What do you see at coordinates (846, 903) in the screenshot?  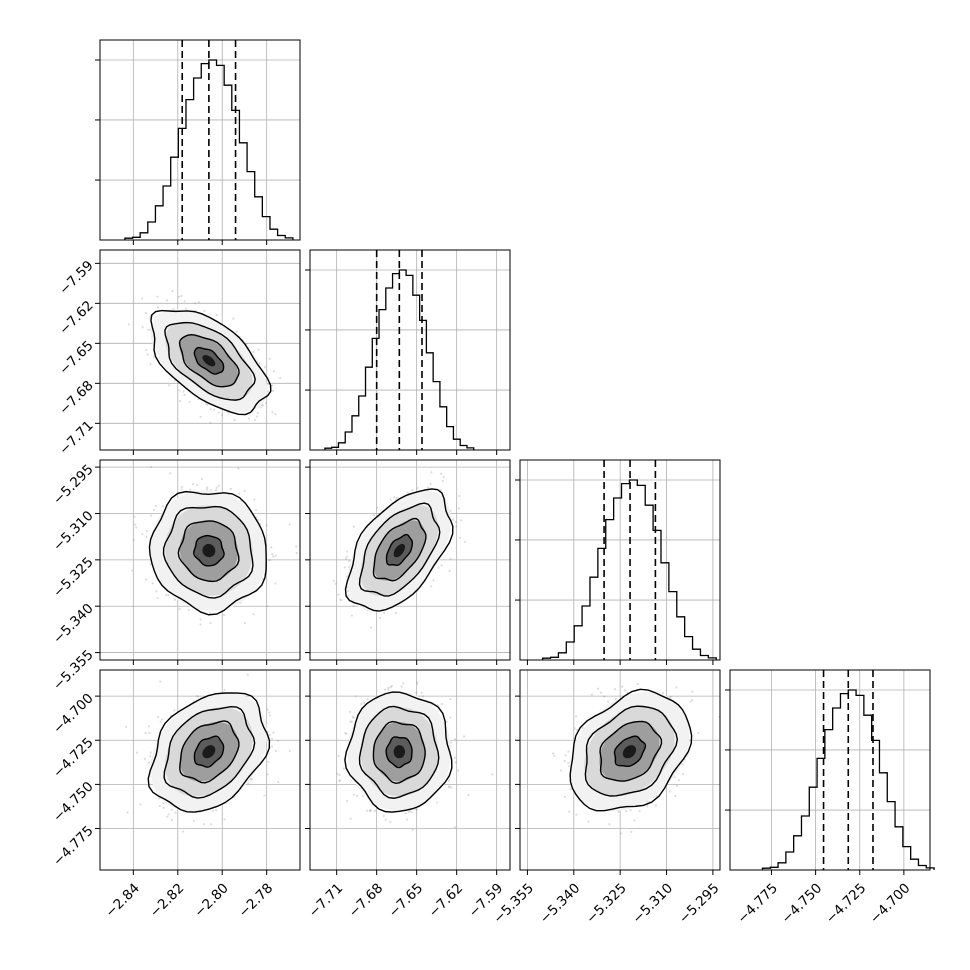 I see `x-tick-label: −4.725` at bounding box center [846, 903].